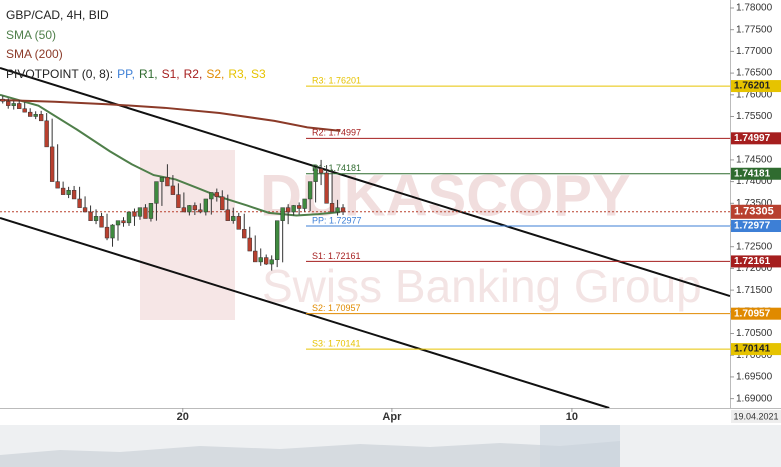  What do you see at coordinates (754, 94) in the screenshot?
I see `y-tick-label: 1.76000` at bounding box center [754, 94].